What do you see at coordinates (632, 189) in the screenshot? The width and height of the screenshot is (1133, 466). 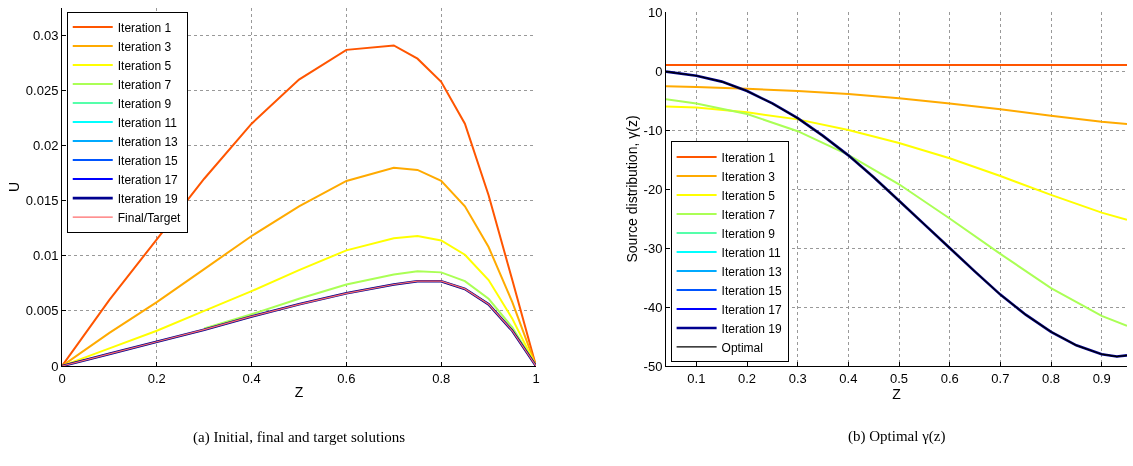 I see `y-axis-title: Source distribution, γ(z)` at bounding box center [632, 189].